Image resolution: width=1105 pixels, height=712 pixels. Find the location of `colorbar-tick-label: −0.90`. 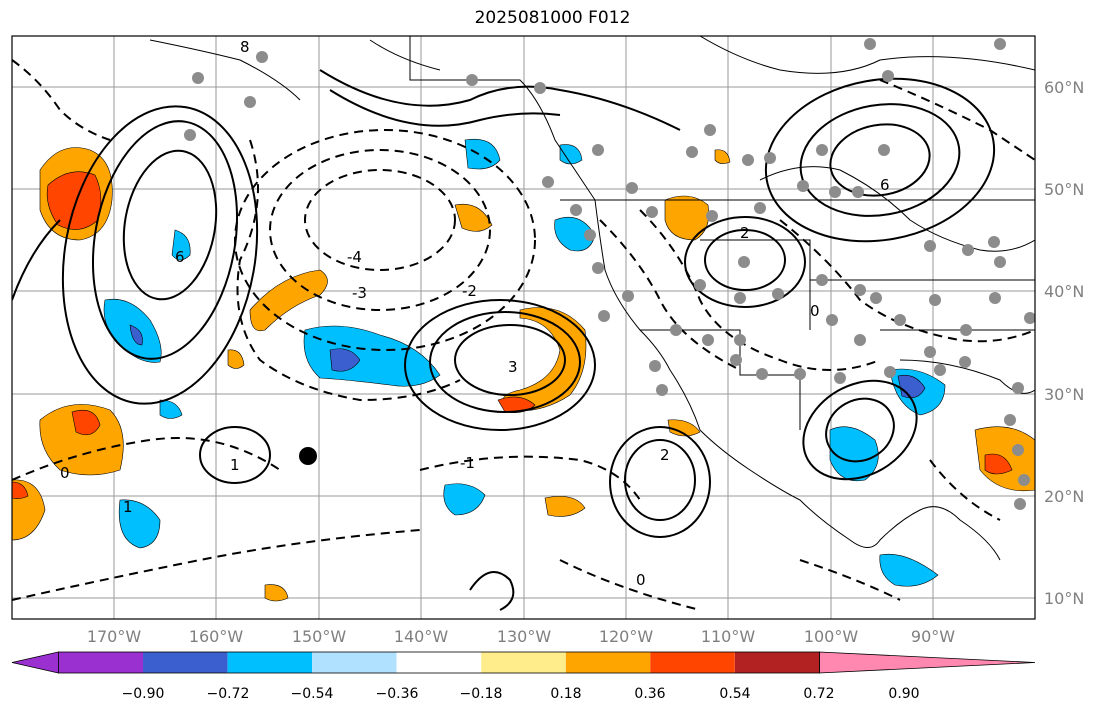

colorbar-tick-label: −0.90 is located at coordinates (143, 694).